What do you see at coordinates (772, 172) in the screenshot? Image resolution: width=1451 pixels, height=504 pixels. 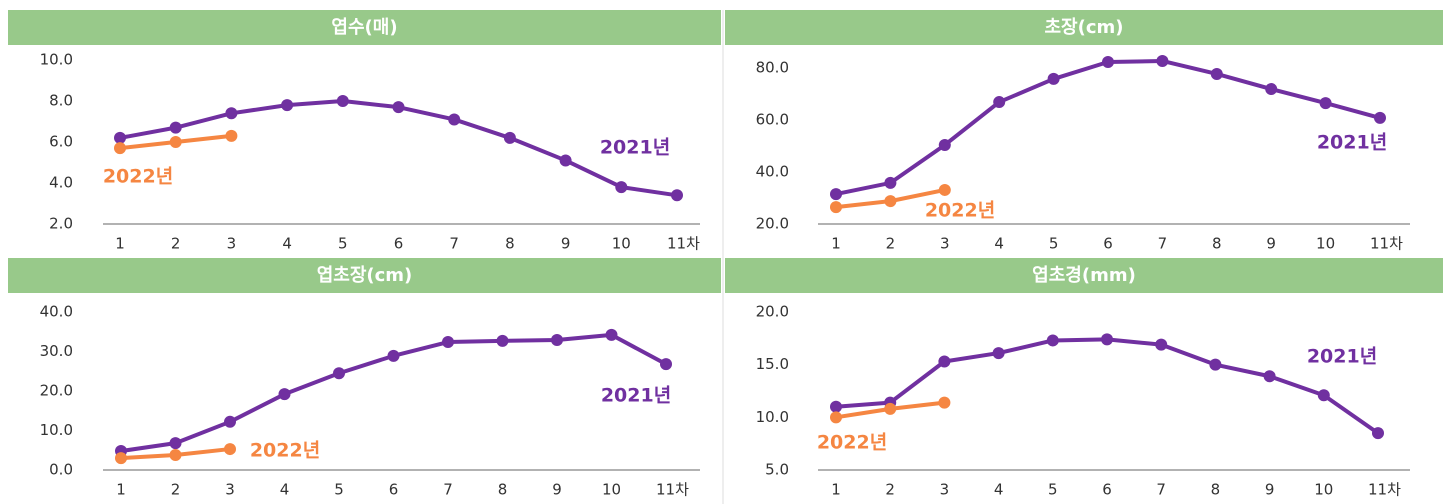 I see `y-tick-label: 40.0` at bounding box center [772, 172].